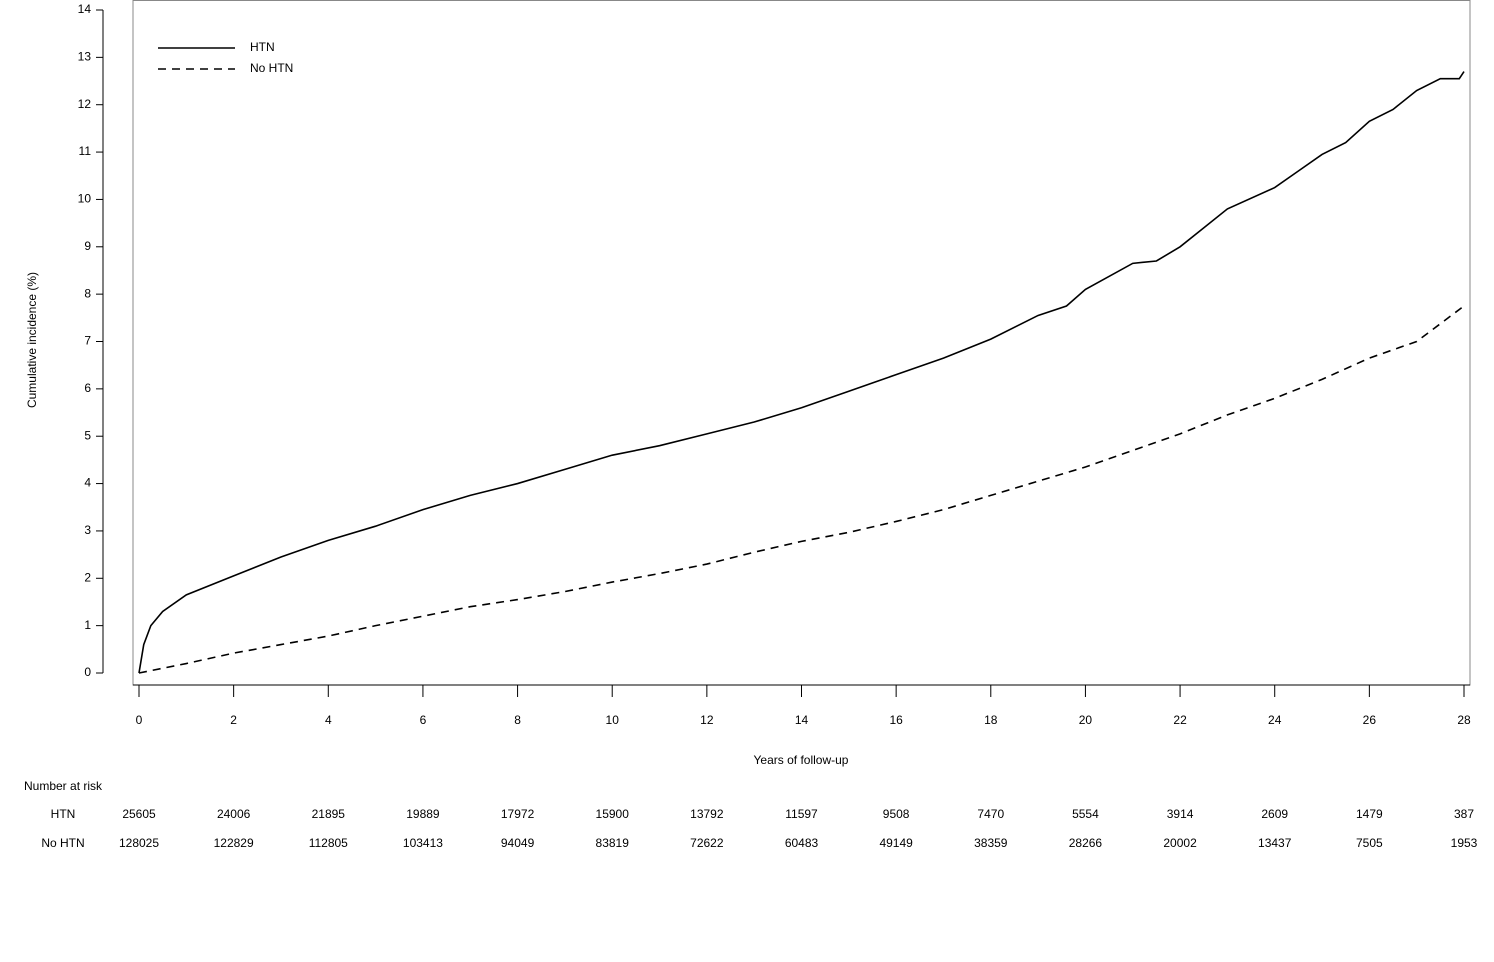 The height and width of the screenshot is (962, 1494). Describe the element at coordinates (85, 151) in the screenshot. I see `y-tick-label: 11` at that location.